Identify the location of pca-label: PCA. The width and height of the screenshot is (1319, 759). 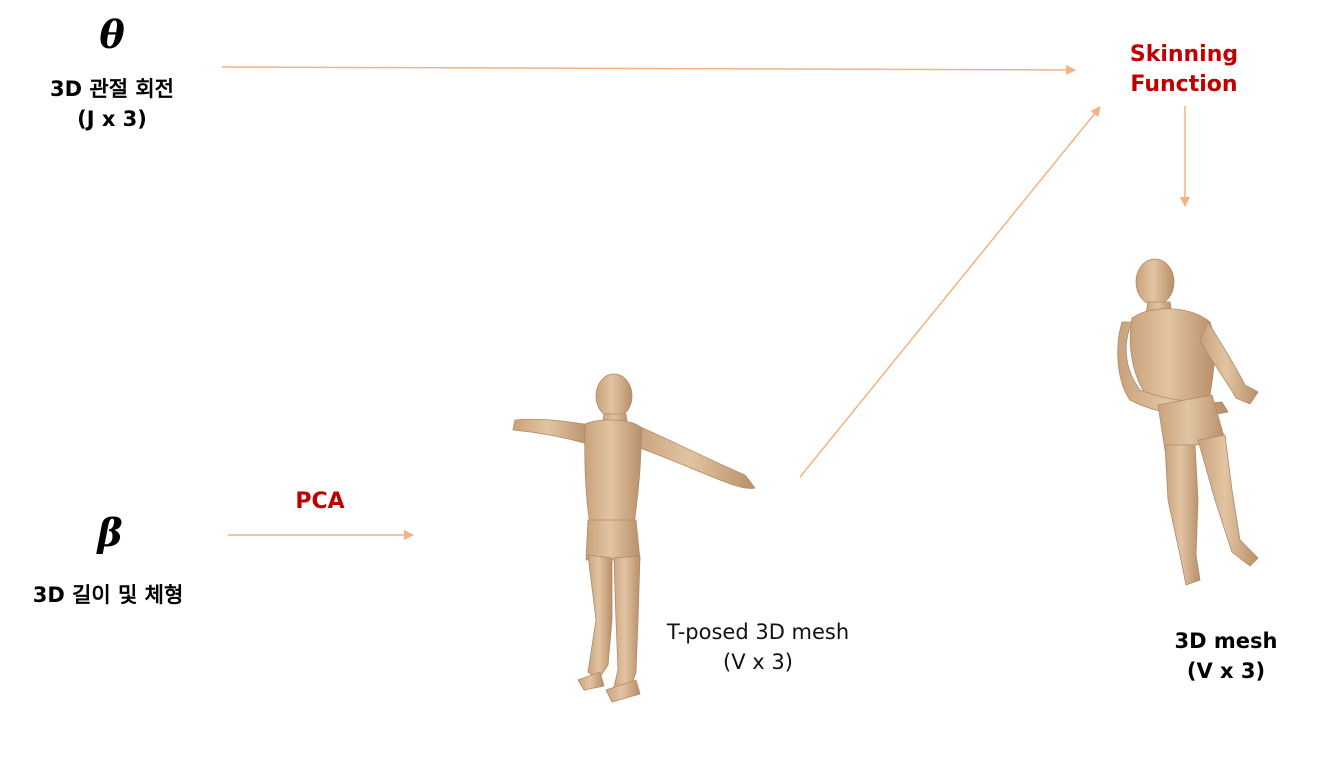
(320, 501).